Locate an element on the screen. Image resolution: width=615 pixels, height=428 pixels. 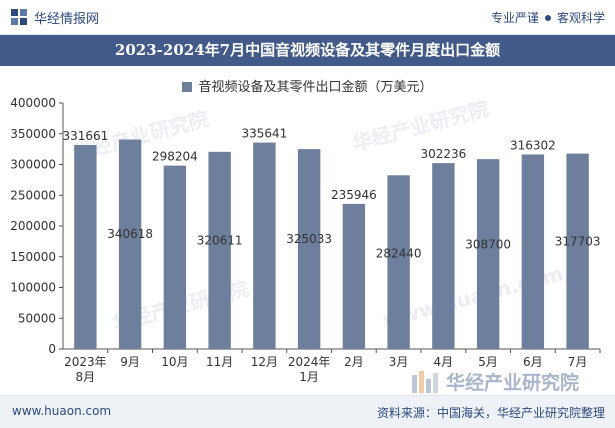
data-label-10: 308700 is located at coordinates (488, 245).